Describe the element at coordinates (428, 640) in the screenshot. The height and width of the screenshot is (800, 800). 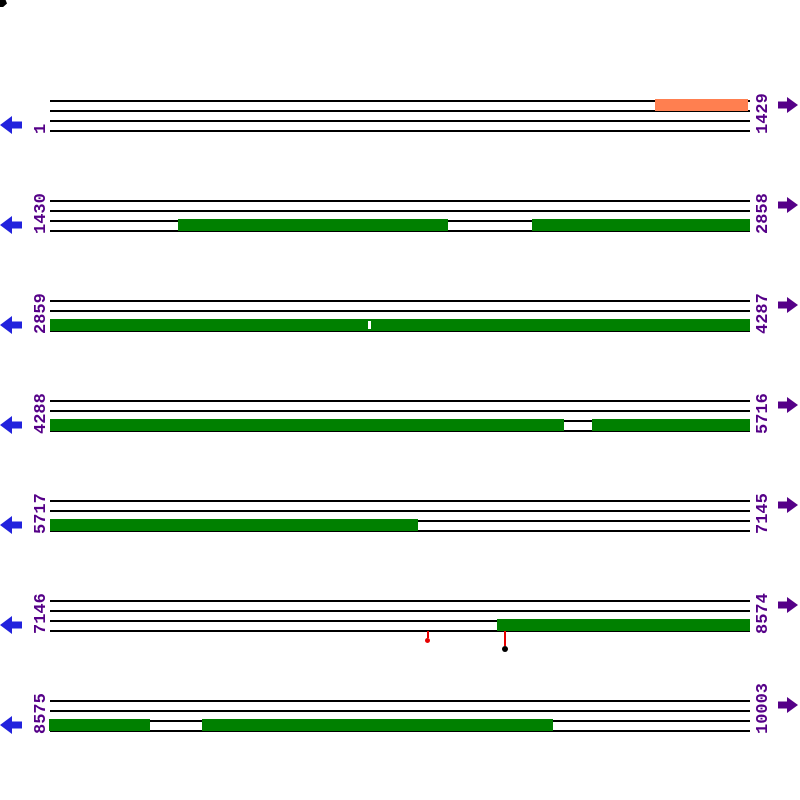
I see `red-dot-marker` at that location.